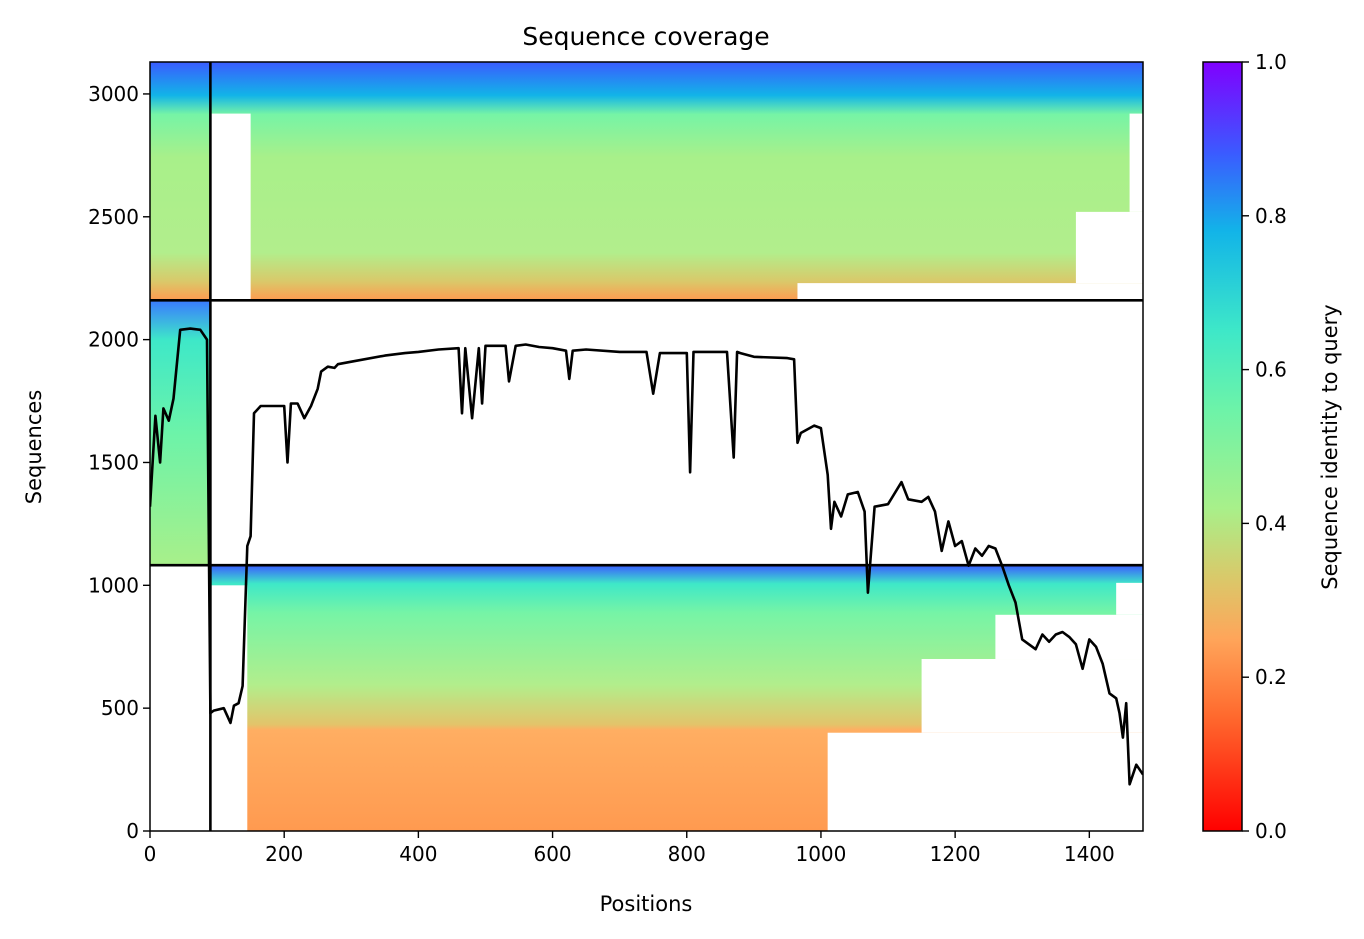 This screenshot has height=939, width=1364. What do you see at coordinates (1271, 831) in the screenshot?
I see `colorbar-tick-label: 0.0` at bounding box center [1271, 831].